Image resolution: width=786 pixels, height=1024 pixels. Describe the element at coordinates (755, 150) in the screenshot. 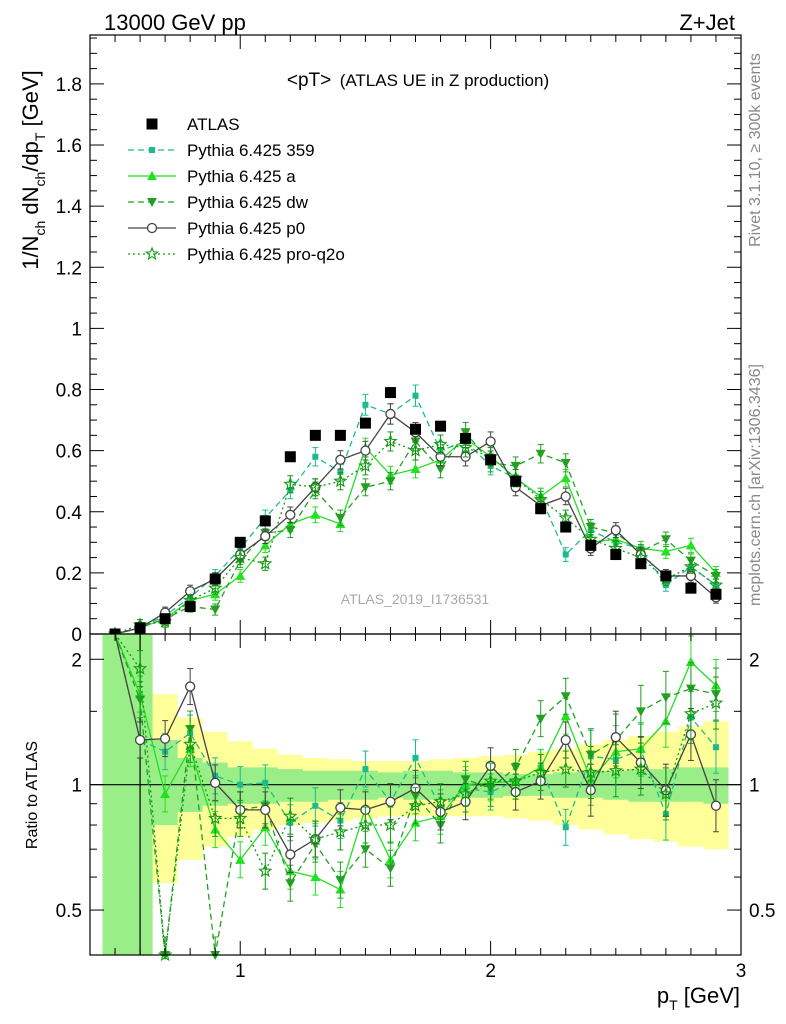

I see `rivet-label: Rivet 3.1.10, ≥ 300k events` at that location.